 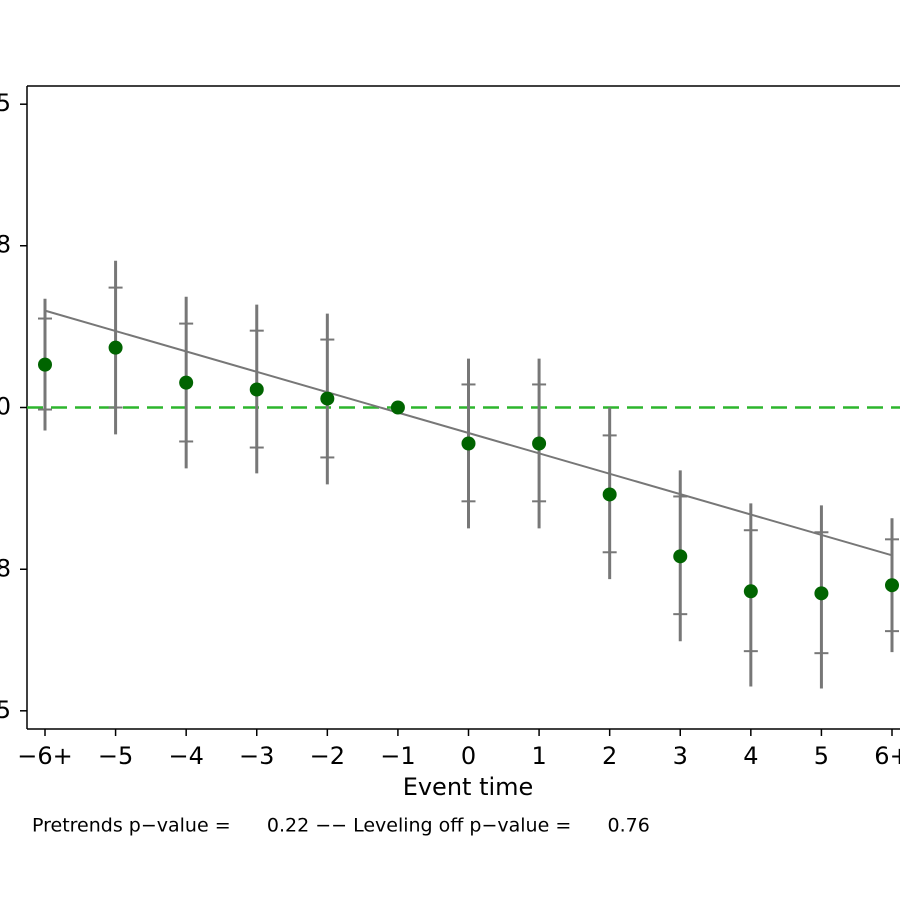 What do you see at coordinates (115, 756) in the screenshot?
I see `x-tick-label: −5` at bounding box center [115, 756].